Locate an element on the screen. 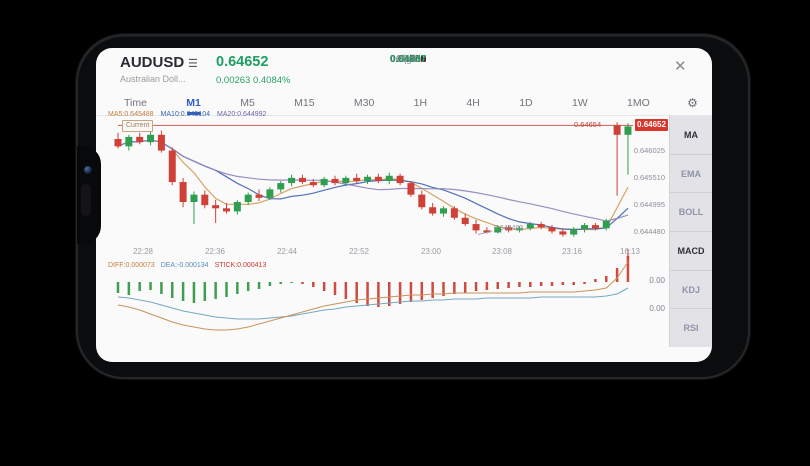 The height and width of the screenshot is (466, 810). tab-1mo: 1MO is located at coordinates (638, 102).